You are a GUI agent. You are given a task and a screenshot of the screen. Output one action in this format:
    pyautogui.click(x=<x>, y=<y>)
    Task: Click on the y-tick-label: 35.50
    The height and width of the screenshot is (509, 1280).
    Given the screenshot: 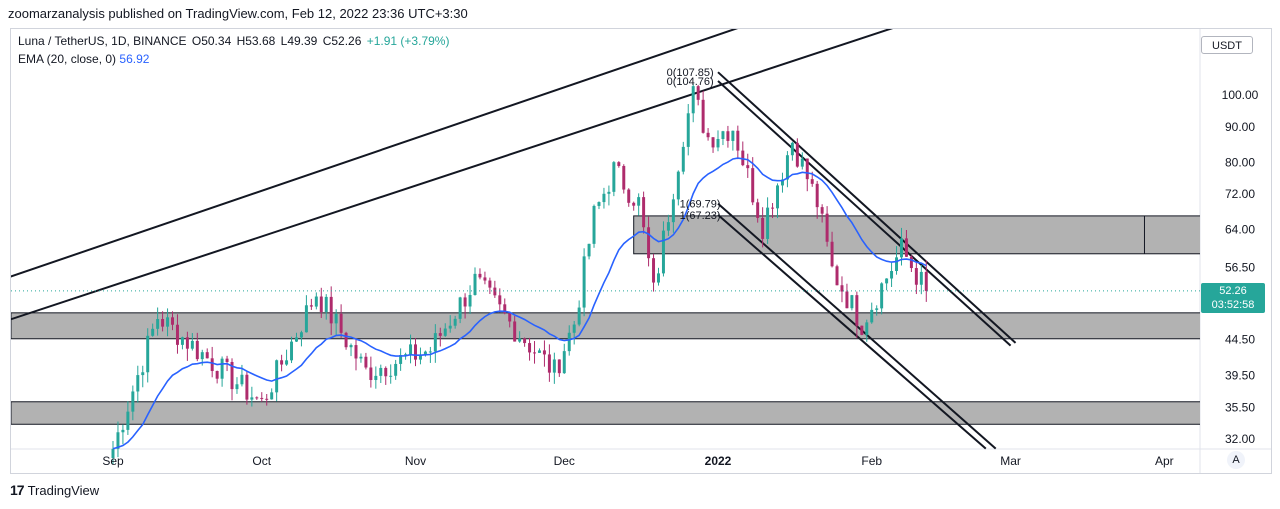 What is the action you would take?
    pyautogui.click(x=1240, y=408)
    